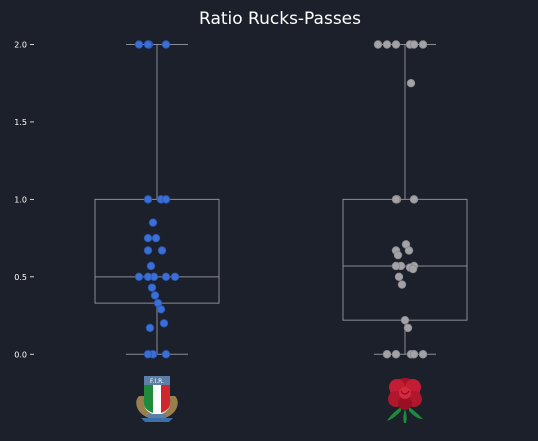 The width and height of the screenshot is (538, 441). Describe the element at coordinates (20, 354) in the screenshot. I see `y-tick-label-0: 0.0` at that location.